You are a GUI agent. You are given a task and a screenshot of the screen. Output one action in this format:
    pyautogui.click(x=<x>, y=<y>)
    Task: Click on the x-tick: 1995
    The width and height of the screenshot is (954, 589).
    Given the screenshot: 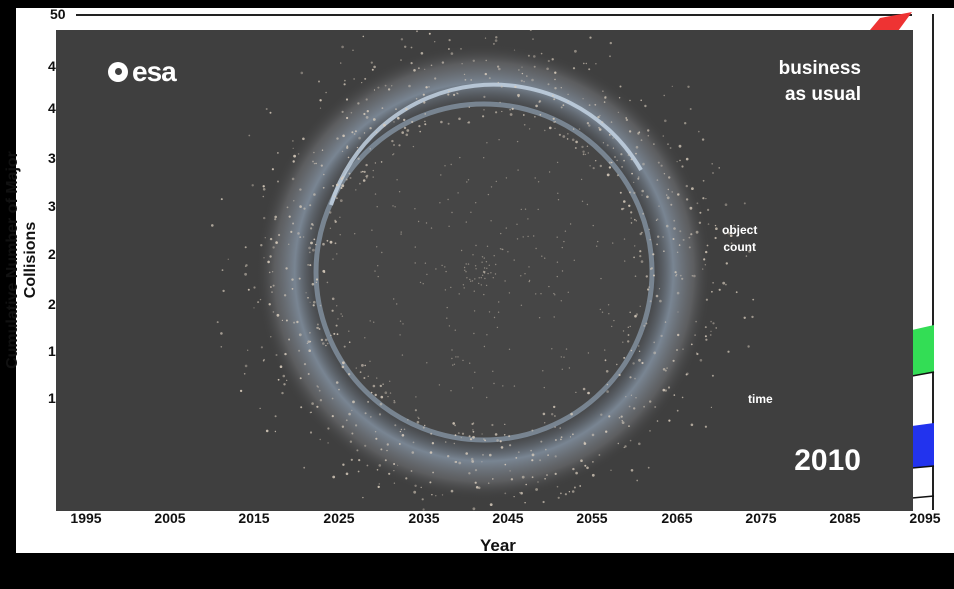 What is the action you would take?
    pyautogui.click(x=86, y=518)
    